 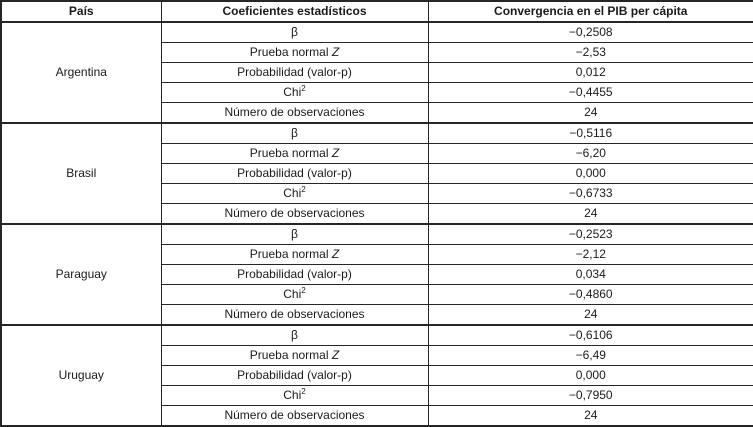 What do you see at coordinates (81, 72) in the screenshot?
I see `country-cell-argentina: Argentina` at bounding box center [81, 72].